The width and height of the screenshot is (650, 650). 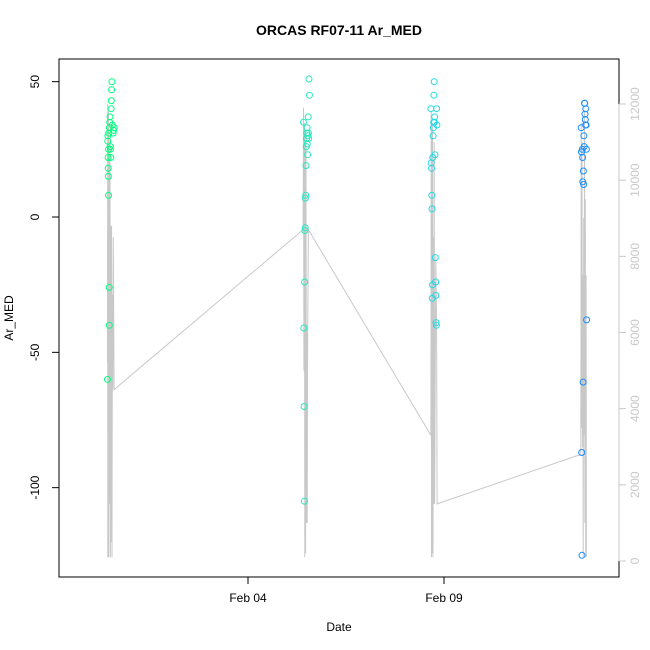 What do you see at coordinates (35, 216) in the screenshot?
I see `y-tick-label: 0` at bounding box center [35, 216].